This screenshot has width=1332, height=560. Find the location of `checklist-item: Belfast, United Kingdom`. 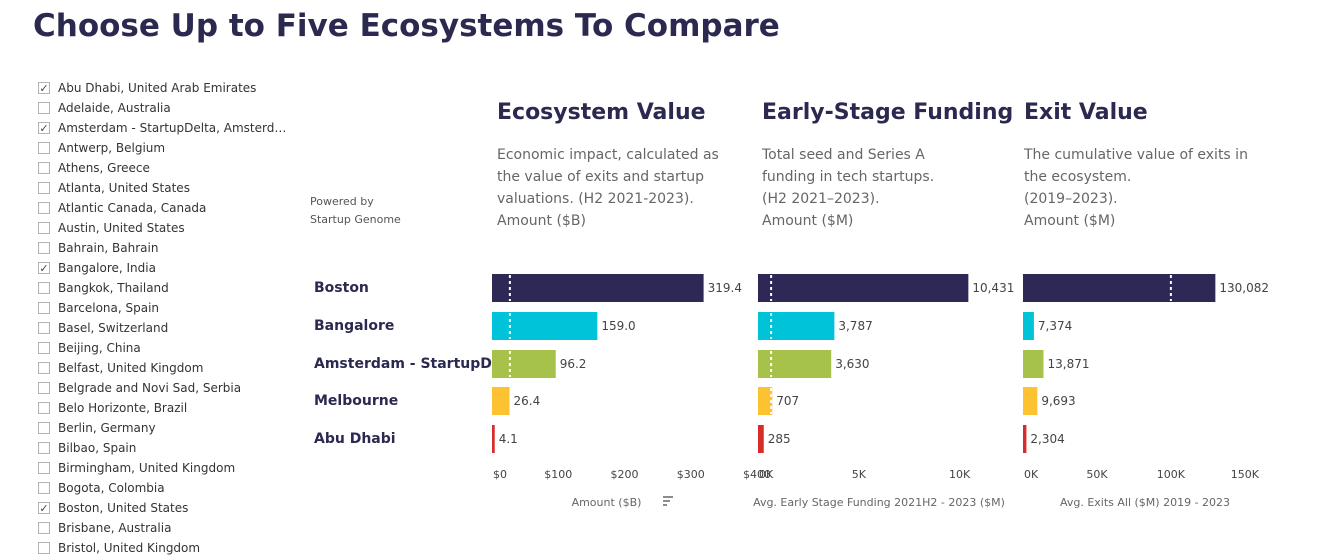

checklist-item: Belfast, United Kingdom is located at coordinates (168, 368).